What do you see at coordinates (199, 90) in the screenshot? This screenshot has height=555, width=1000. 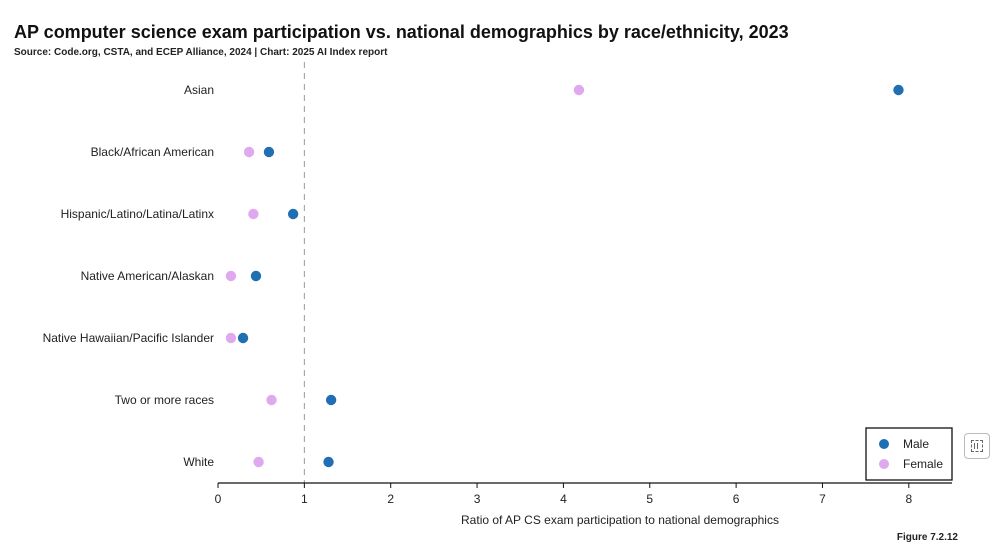 I see `category-label: Asian` at bounding box center [199, 90].